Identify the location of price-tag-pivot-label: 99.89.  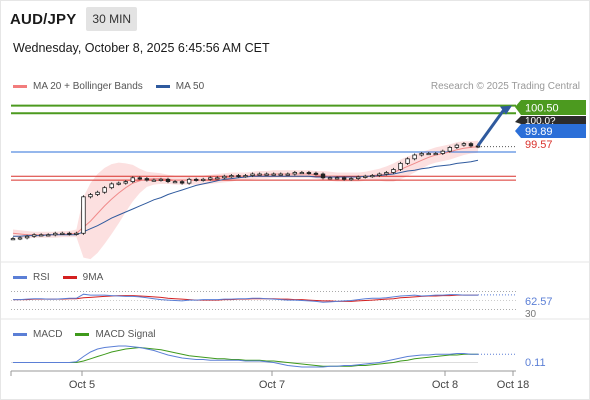
(539, 132).